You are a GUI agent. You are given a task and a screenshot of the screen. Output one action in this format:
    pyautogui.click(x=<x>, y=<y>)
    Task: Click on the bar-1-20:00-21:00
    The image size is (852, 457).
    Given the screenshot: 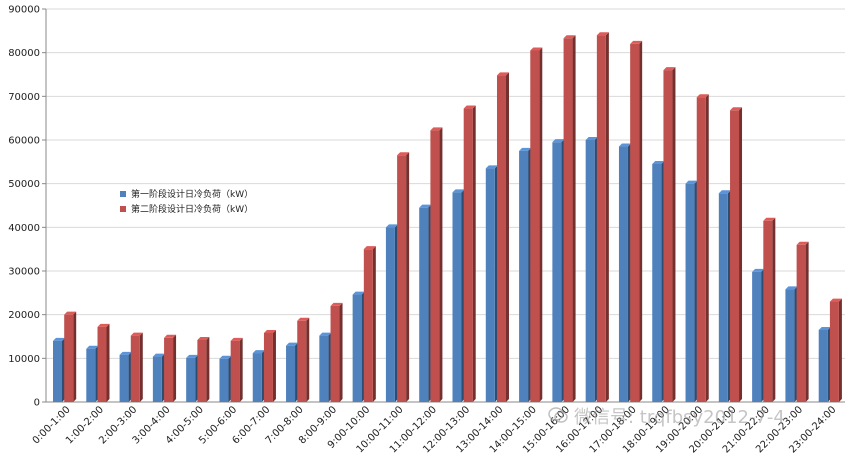 What is the action you would take?
    pyautogui.click(x=724, y=296)
    